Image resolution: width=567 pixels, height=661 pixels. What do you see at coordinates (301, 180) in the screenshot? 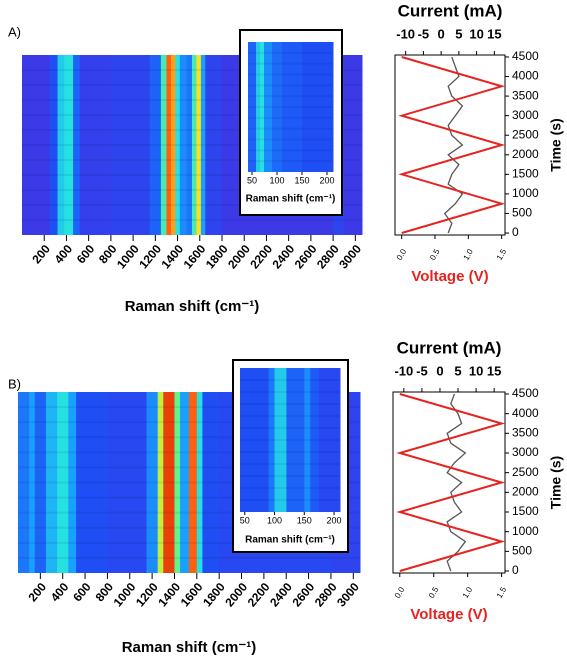
I see `x-tick-label: 150` at bounding box center [301, 180].